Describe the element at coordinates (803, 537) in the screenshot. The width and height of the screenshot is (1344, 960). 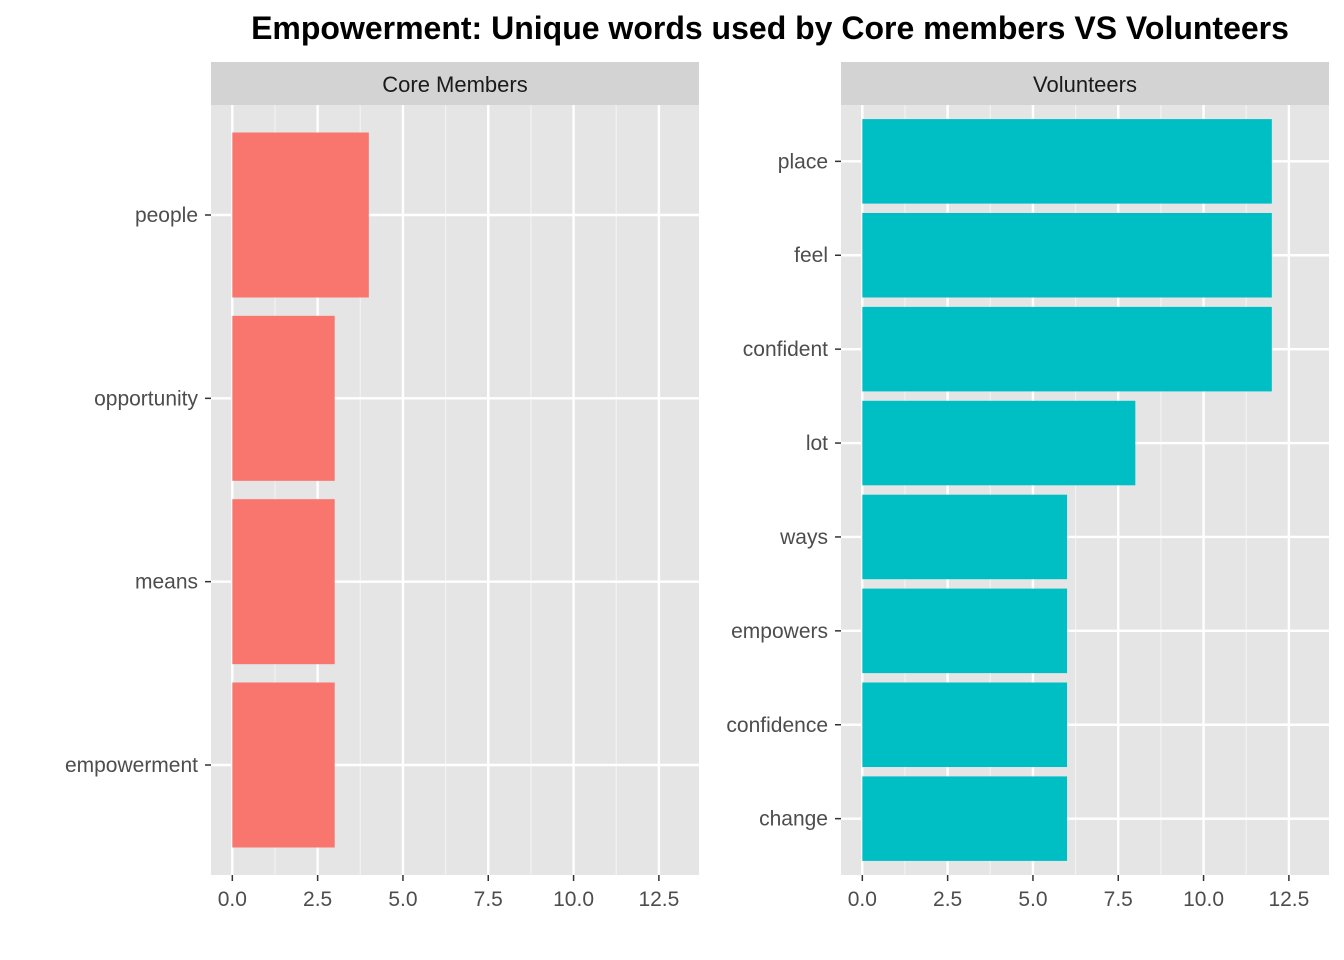
I see `y-tick-label: ways` at that location.